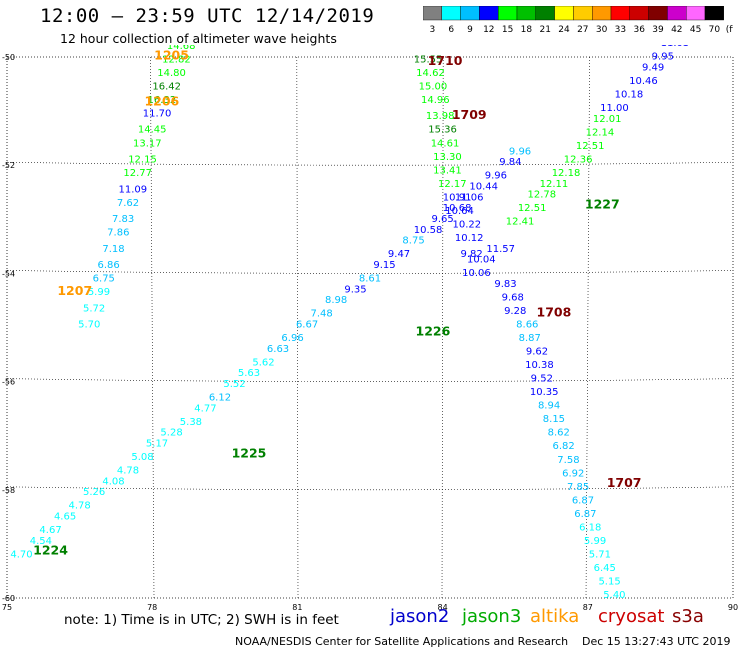  What do you see at coordinates (515, 311) in the screenshot?
I see `swh-value: 9.28` at bounding box center [515, 311].